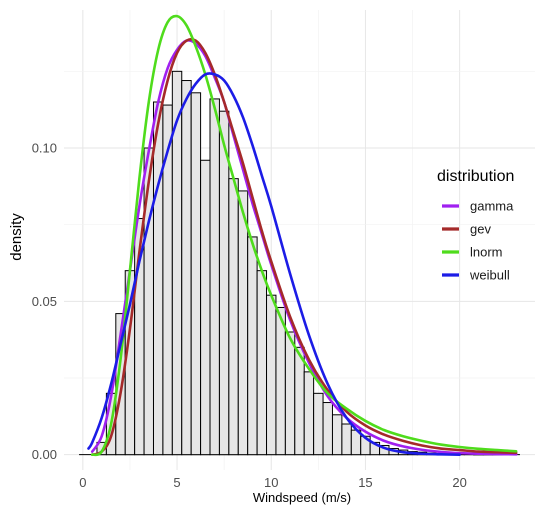 This screenshot has width=550, height=513. What do you see at coordinates (82, 482) in the screenshot?
I see `x-tick-label: 0` at bounding box center [82, 482].